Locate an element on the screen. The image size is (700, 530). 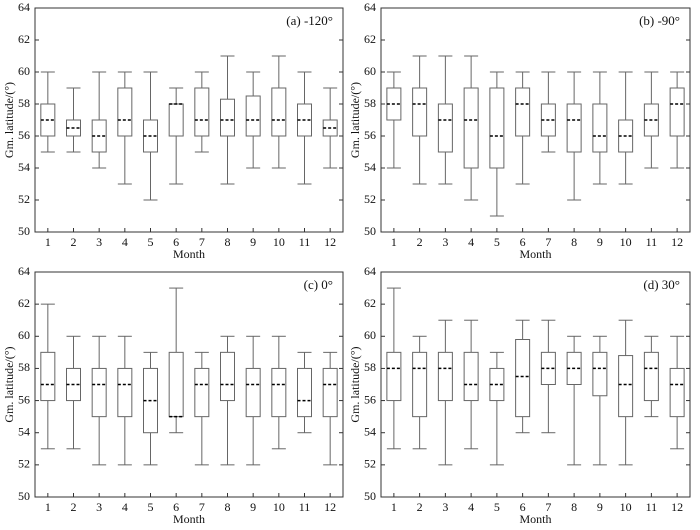
panel-title: (b) -90° is located at coordinates (659, 20).